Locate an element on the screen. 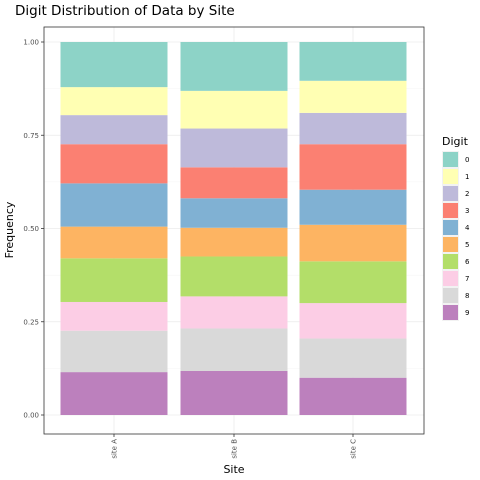 Image resolution: width=480 pixels, height=480 pixels. y-tick-label-4: 1.00 is located at coordinates (31, 43).